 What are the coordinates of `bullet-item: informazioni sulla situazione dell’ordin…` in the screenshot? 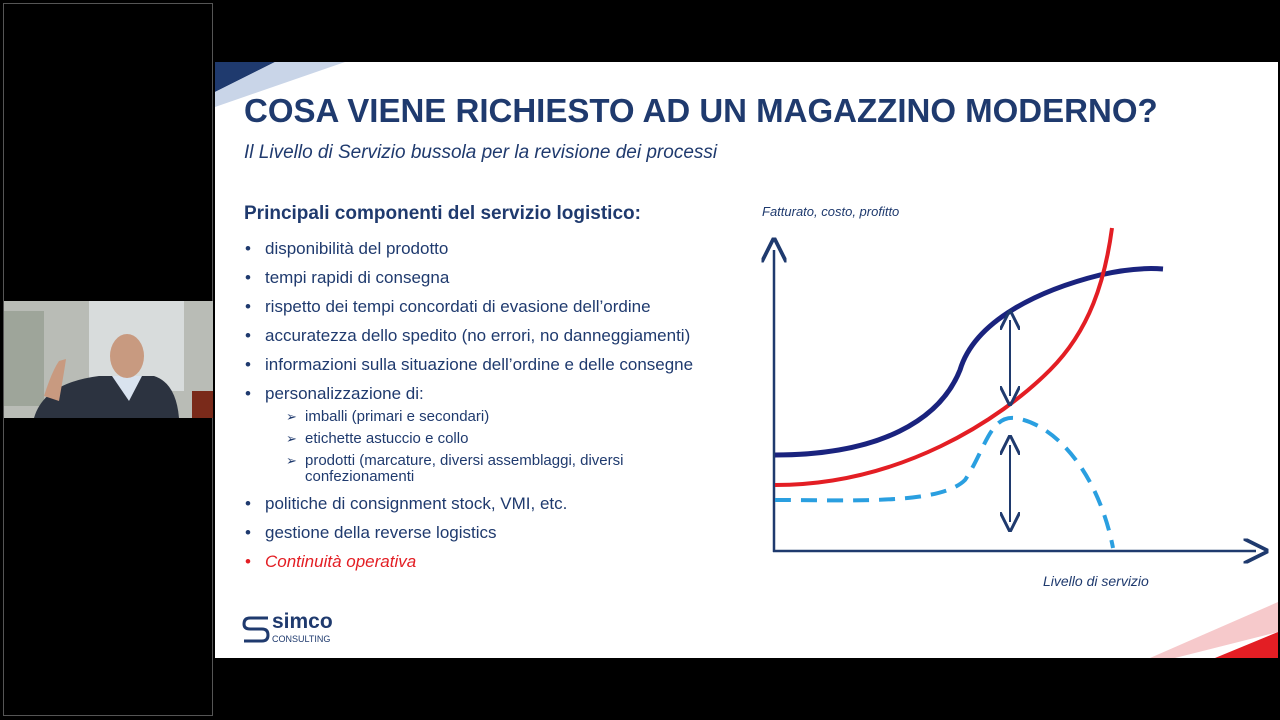 It's located at (479, 364).